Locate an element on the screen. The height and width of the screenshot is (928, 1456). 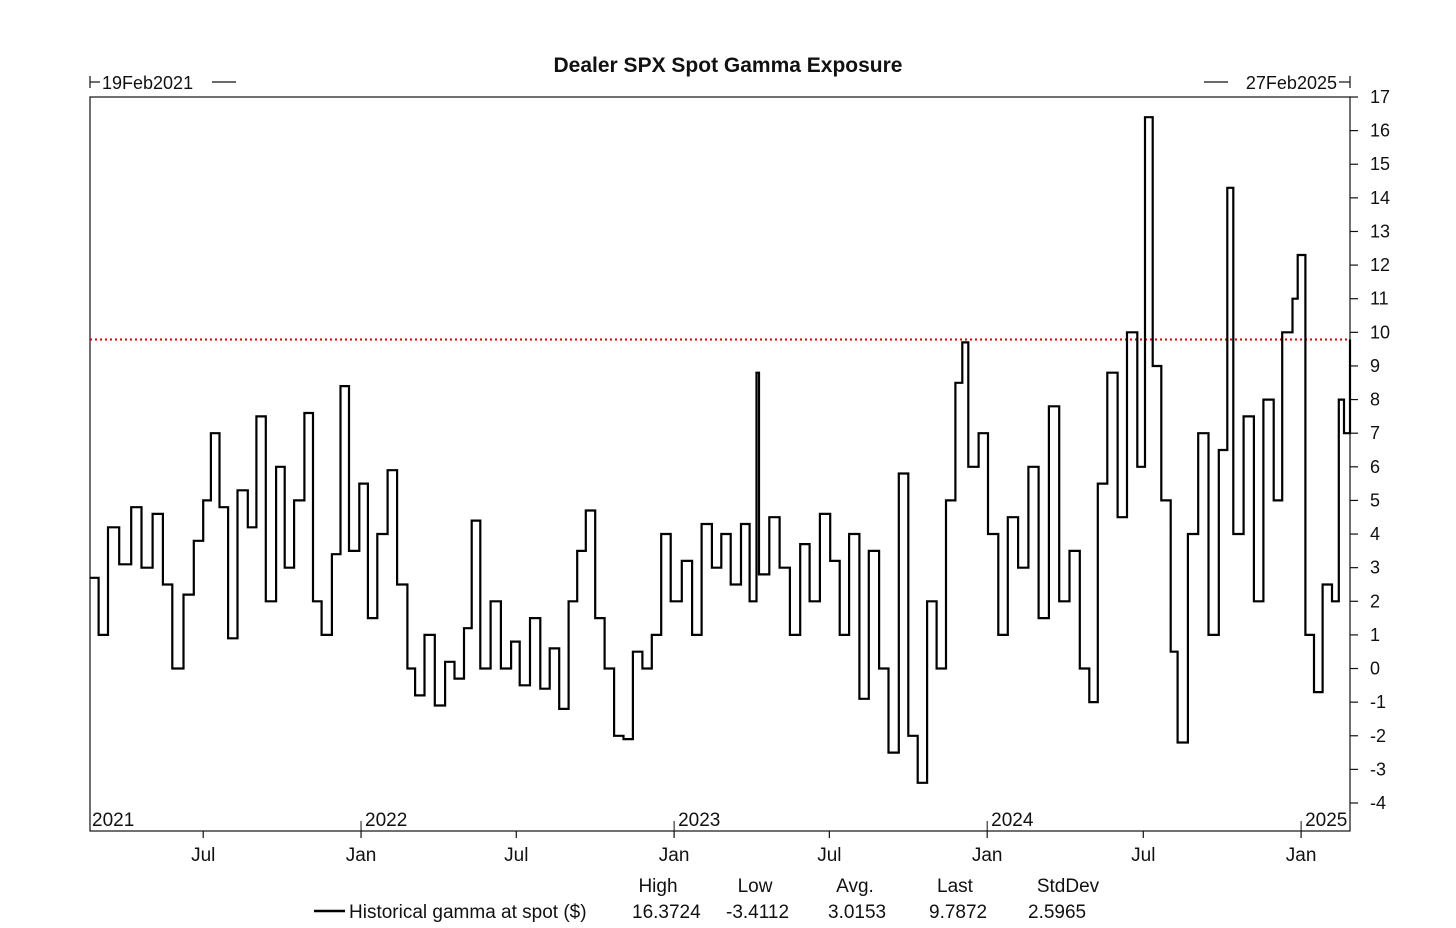
y-tick-label: 10 is located at coordinates (1380, 332).